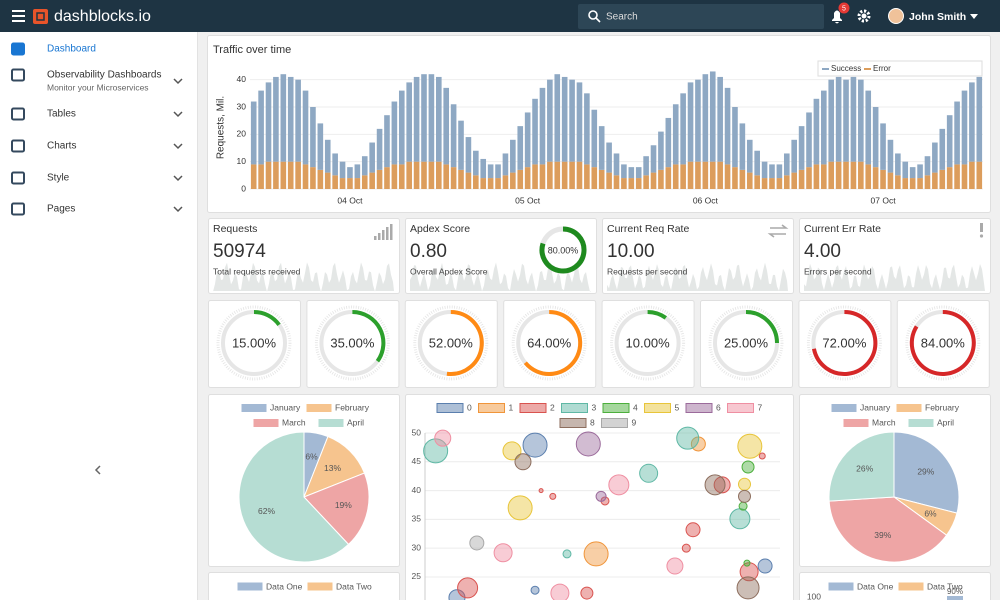 The width and height of the screenshot is (1000, 600). Describe the element at coordinates (974, 16) in the screenshot. I see `user-menu-caret` at that location.